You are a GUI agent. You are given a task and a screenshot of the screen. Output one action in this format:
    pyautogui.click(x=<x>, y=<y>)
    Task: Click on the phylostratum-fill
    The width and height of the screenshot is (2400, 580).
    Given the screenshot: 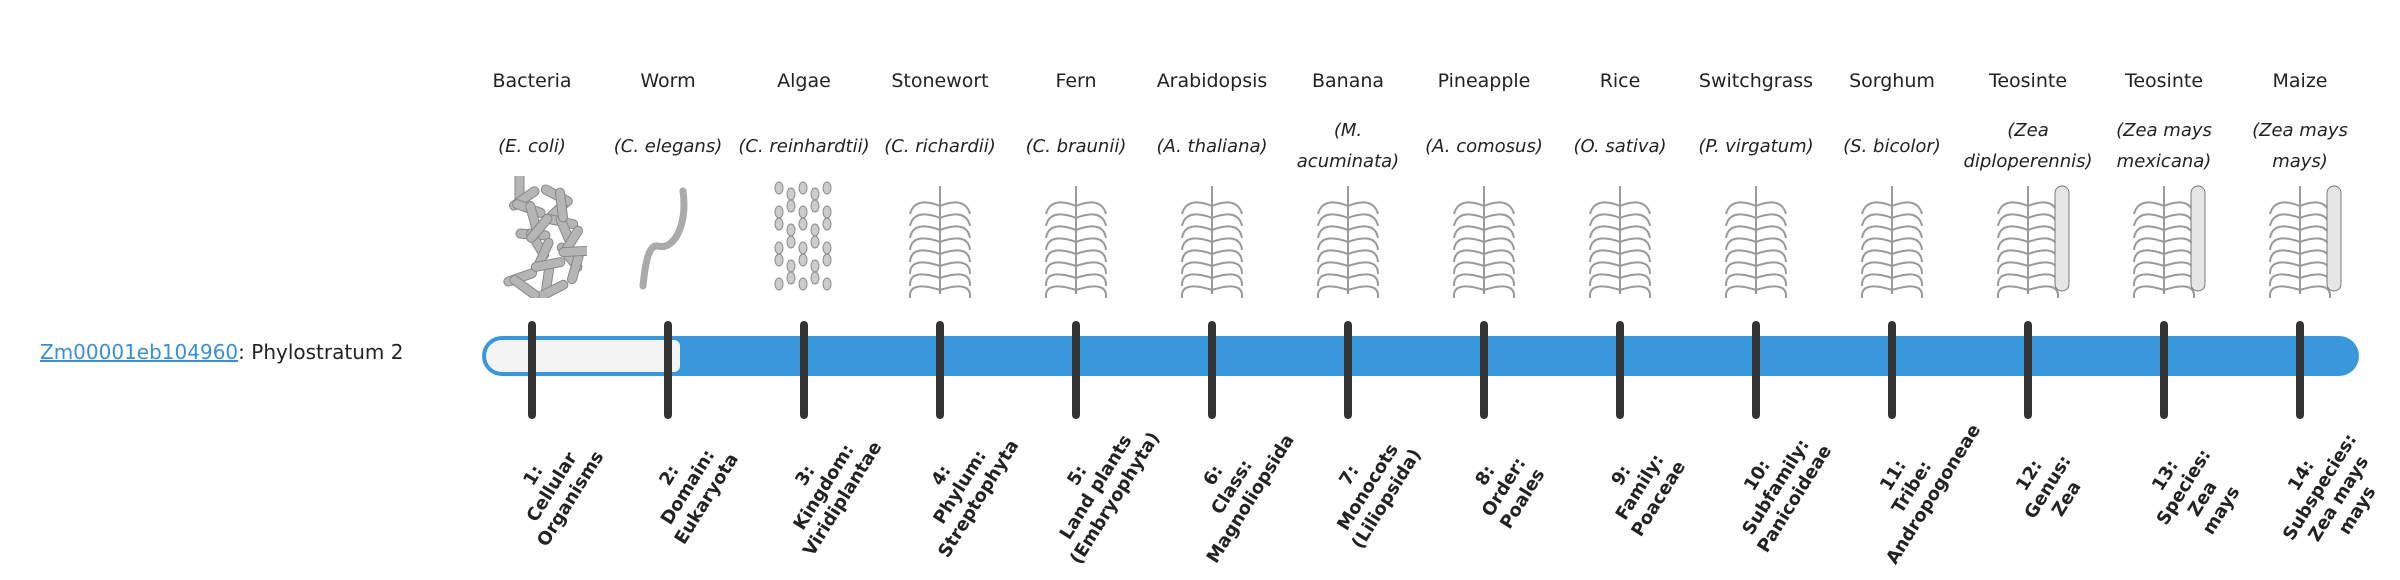 What is the action you would take?
    pyautogui.click(x=583, y=356)
    